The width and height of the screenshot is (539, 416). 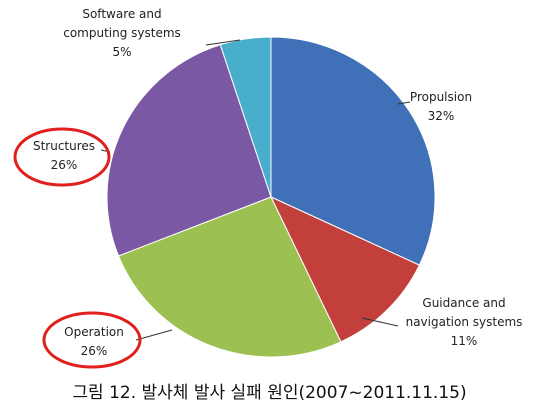 I want to click on category-label: Guidance and navigation systems, so click(x=464, y=312).